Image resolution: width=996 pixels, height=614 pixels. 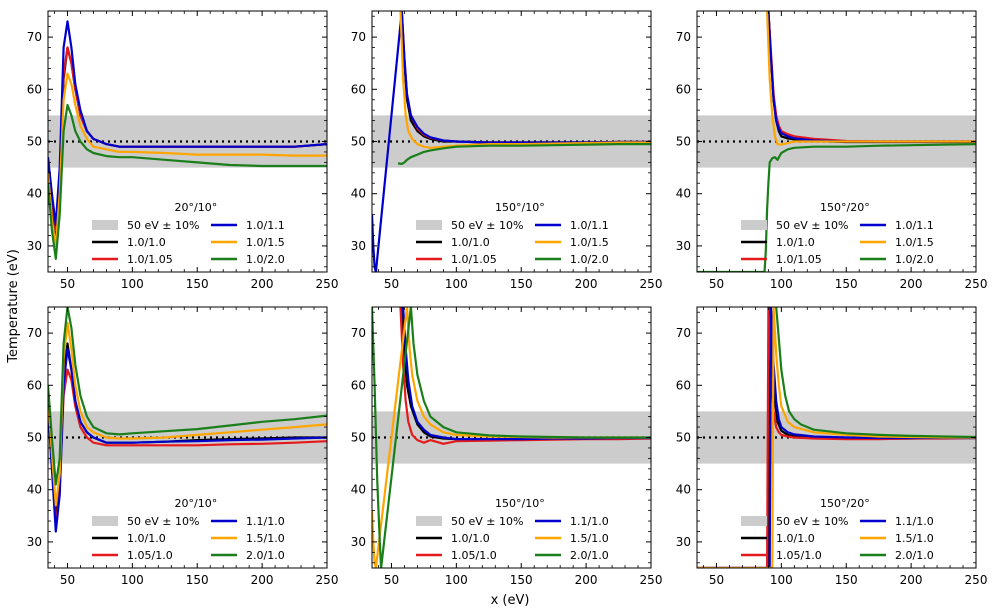 What do you see at coordinates (196, 503) in the screenshot?
I see `legend-title: 20°/10°` at bounding box center [196, 503].